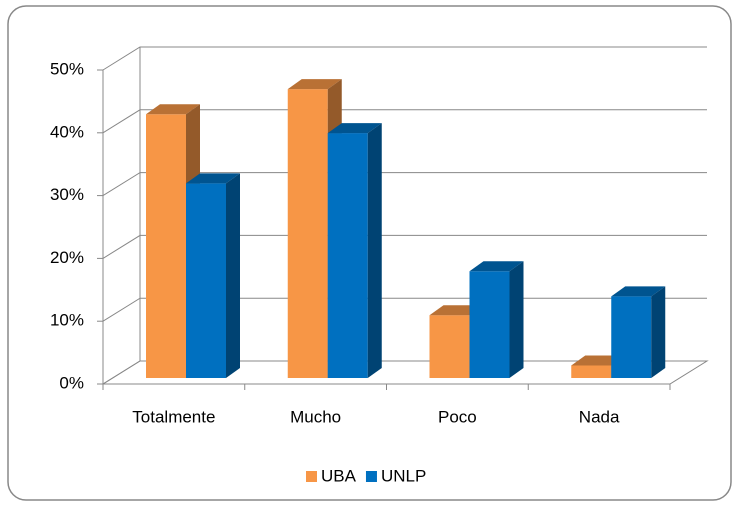 This screenshot has height=510, width=739. I want to click on y-tick-label: 10%, so click(67, 320).